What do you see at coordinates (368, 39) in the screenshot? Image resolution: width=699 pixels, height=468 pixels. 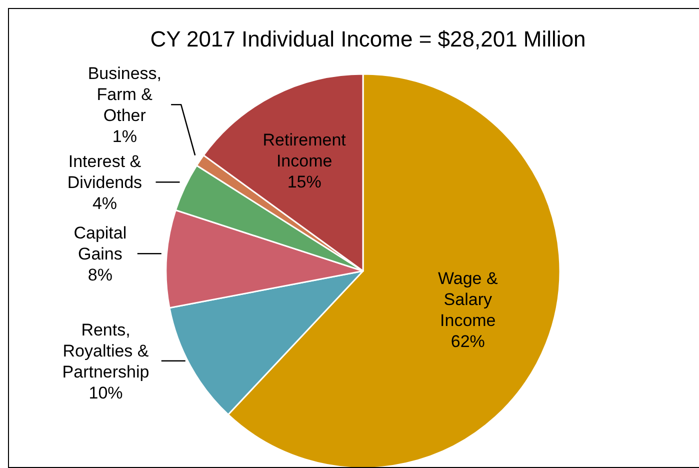 I see `chart-title: CY 2017 Individual Income = $28,201 Million` at bounding box center [368, 39].